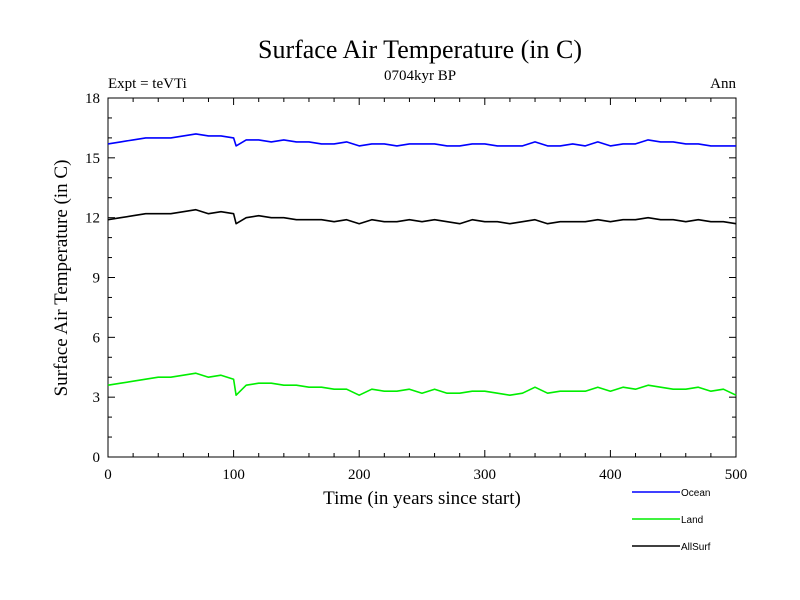 The width and height of the screenshot is (800, 600). Describe the element at coordinates (736, 475) in the screenshot. I see `x-tick-label: 500` at that location.